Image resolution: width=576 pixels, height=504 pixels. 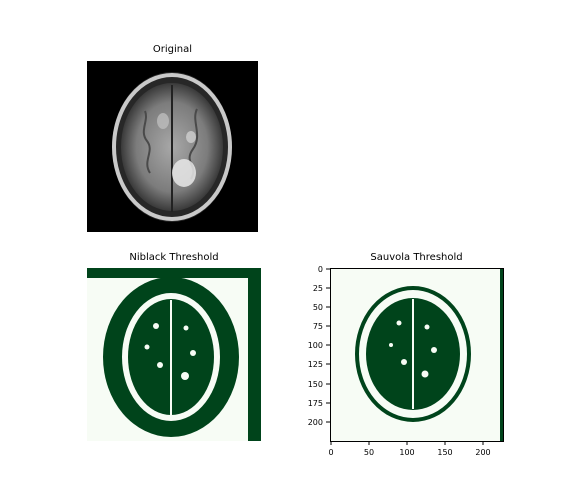 I want to click on x-tick-0: 0, so click(x=330, y=452).